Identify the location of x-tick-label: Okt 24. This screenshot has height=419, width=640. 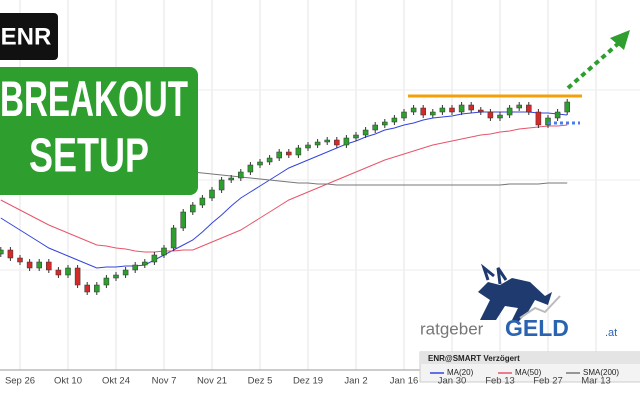
(116, 381).